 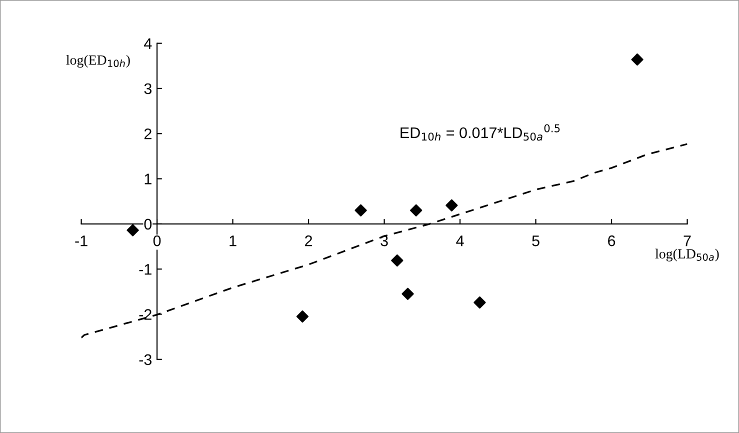 What do you see at coordinates (687, 255) in the screenshot?
I see `x-axis-title: log(LD$_{50a}$)` at bounding box center [687, 255].